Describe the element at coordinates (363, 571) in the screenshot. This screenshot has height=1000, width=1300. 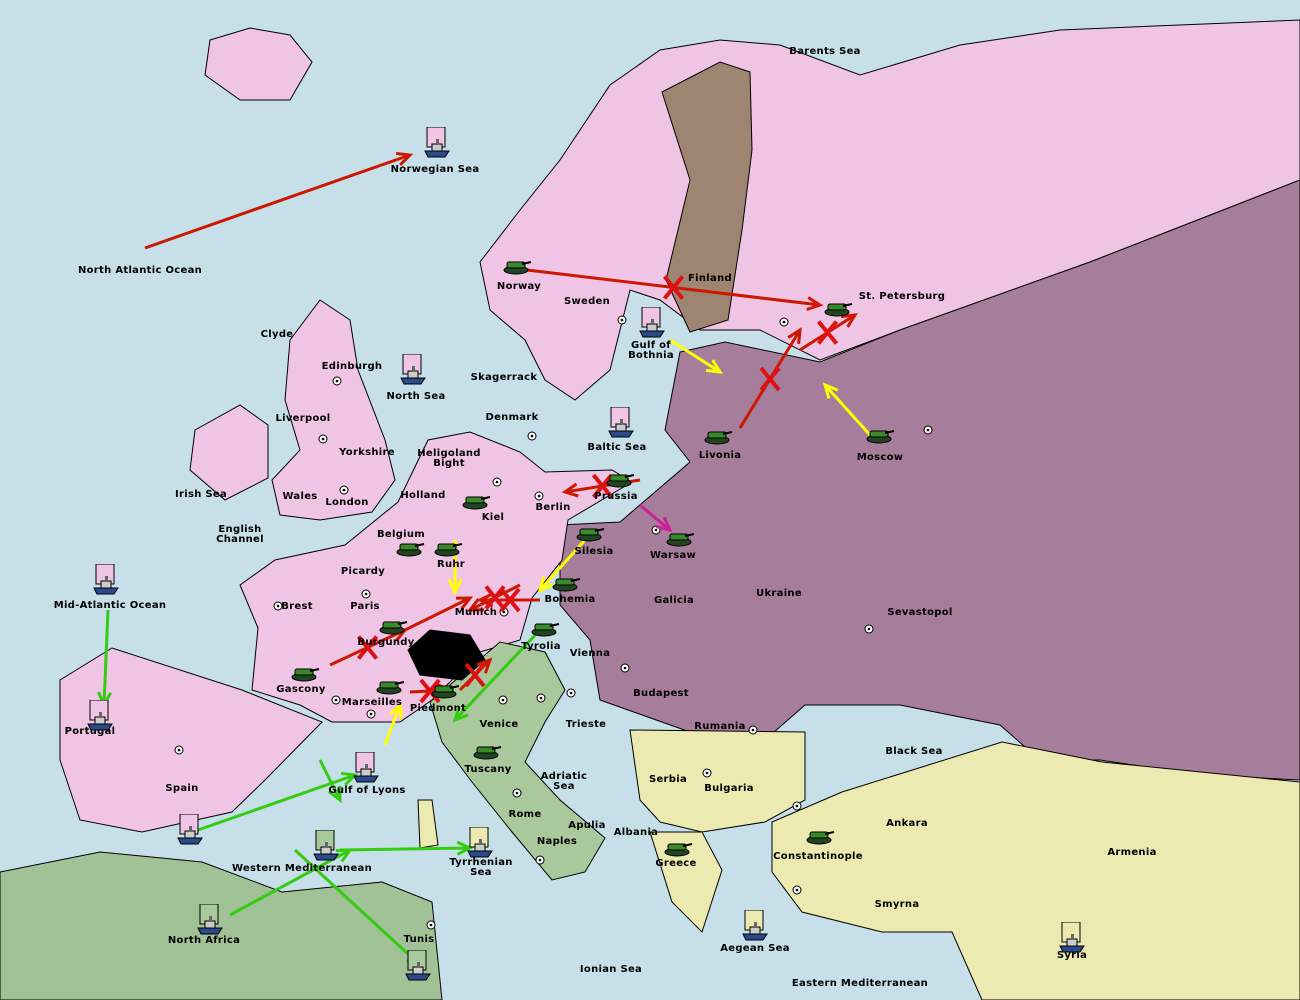
I see `province-label: Picardy` at that location.